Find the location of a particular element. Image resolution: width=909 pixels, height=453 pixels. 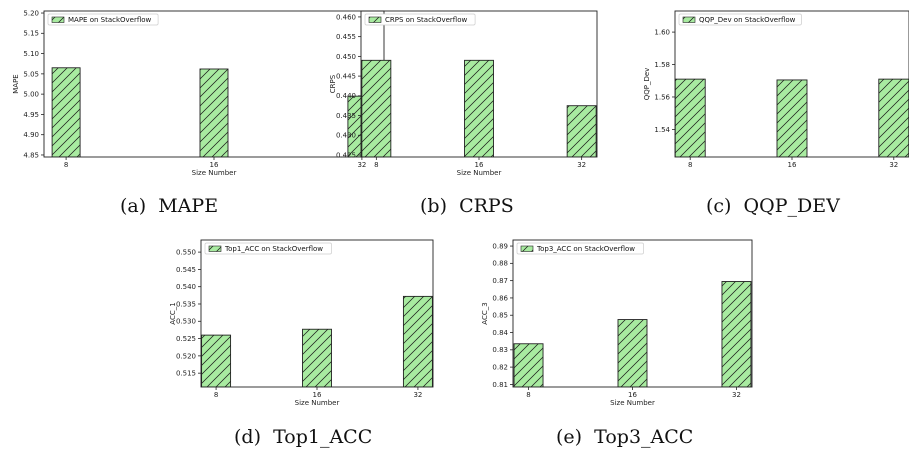

y-tick-label: 1.56 is located at coordinates (662, 97).